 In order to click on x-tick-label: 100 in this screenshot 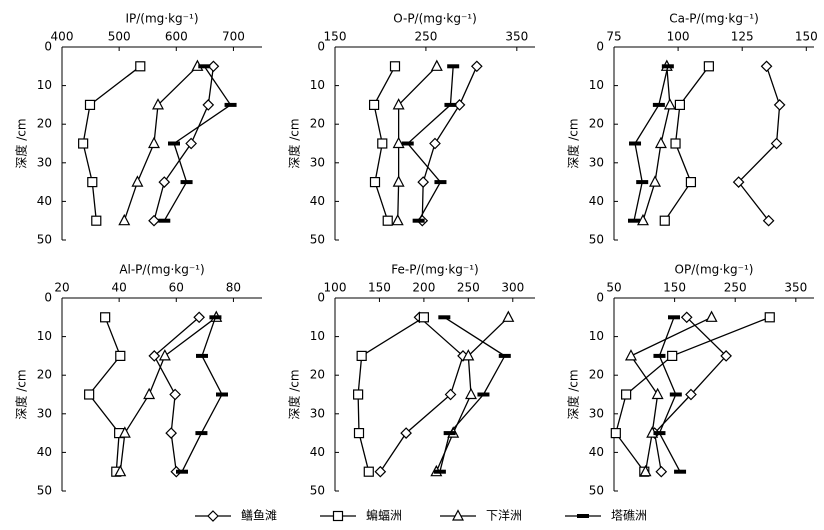, I will do `click(335, 288)`.